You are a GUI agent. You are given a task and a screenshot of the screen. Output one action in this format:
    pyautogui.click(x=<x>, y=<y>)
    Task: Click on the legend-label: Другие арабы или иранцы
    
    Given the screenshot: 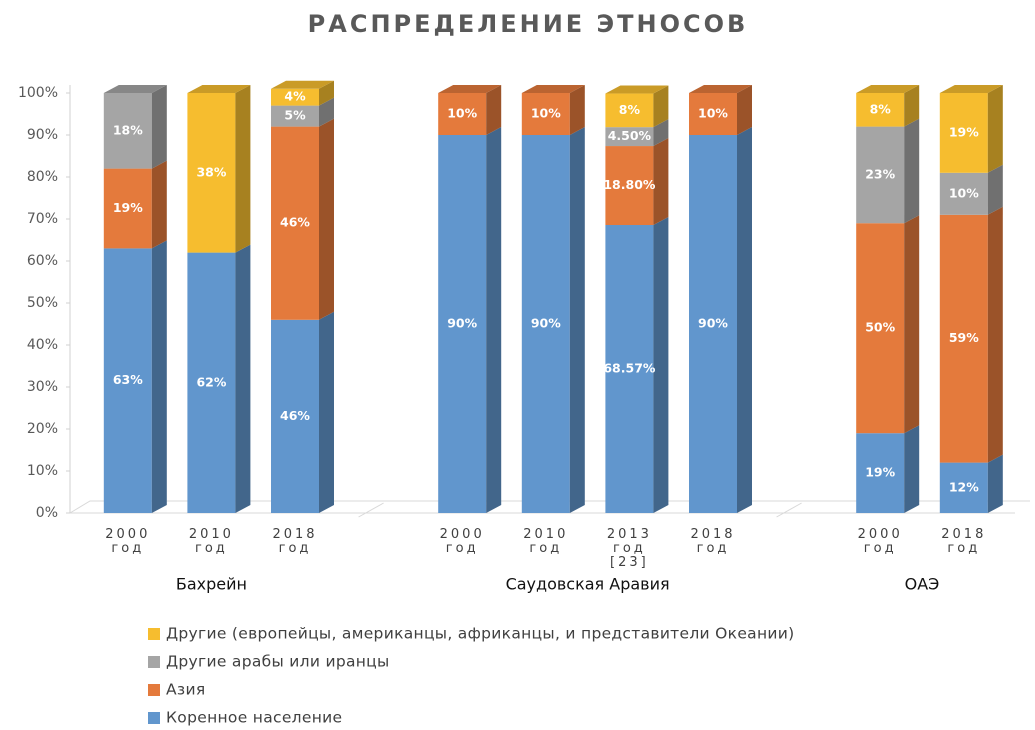 What is the action you would take?
    pyautogui.click(x=278, y=662)
    